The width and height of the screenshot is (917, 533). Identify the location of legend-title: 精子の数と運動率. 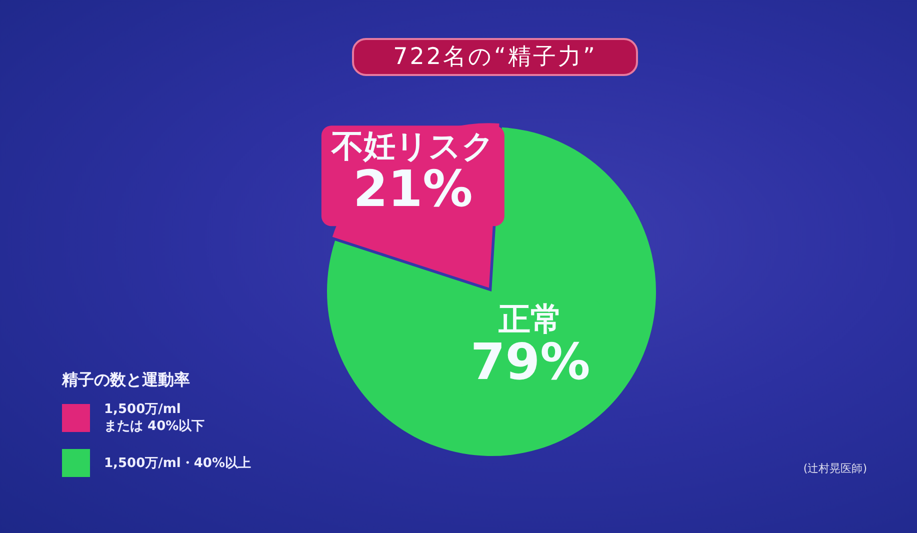
(126, 380).